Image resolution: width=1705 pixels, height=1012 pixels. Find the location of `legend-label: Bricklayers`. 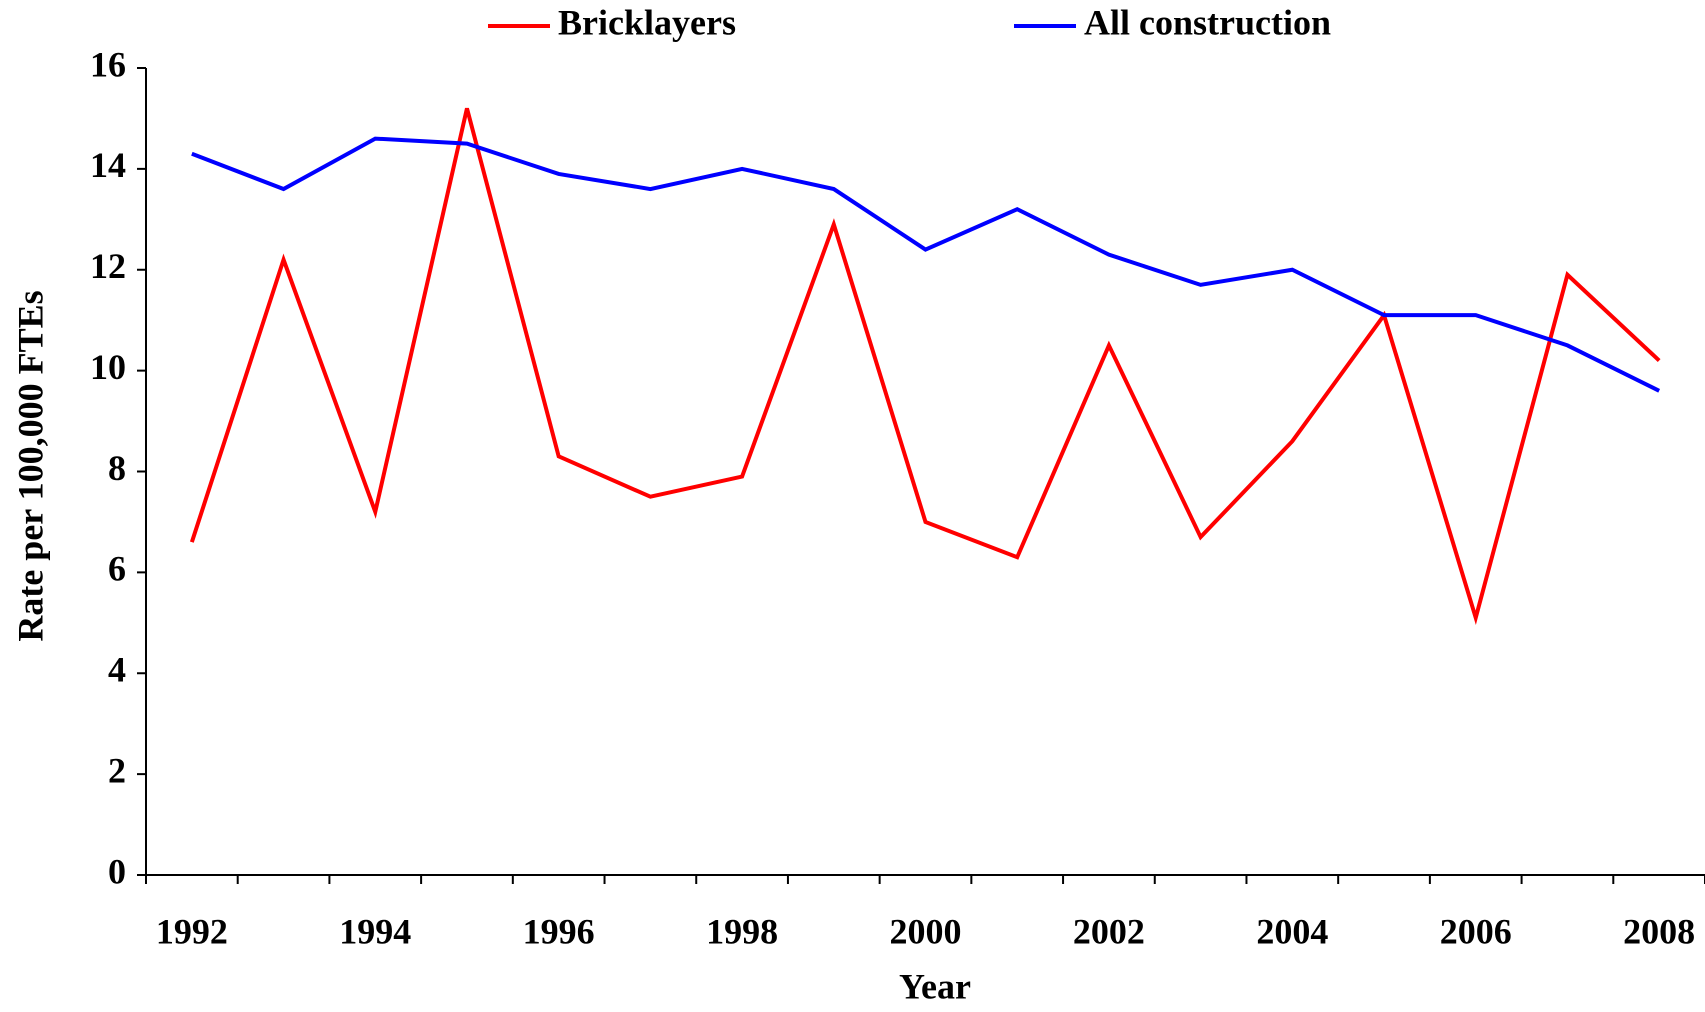

legend-label: Bricklayers is located at coordinates (647, 22).